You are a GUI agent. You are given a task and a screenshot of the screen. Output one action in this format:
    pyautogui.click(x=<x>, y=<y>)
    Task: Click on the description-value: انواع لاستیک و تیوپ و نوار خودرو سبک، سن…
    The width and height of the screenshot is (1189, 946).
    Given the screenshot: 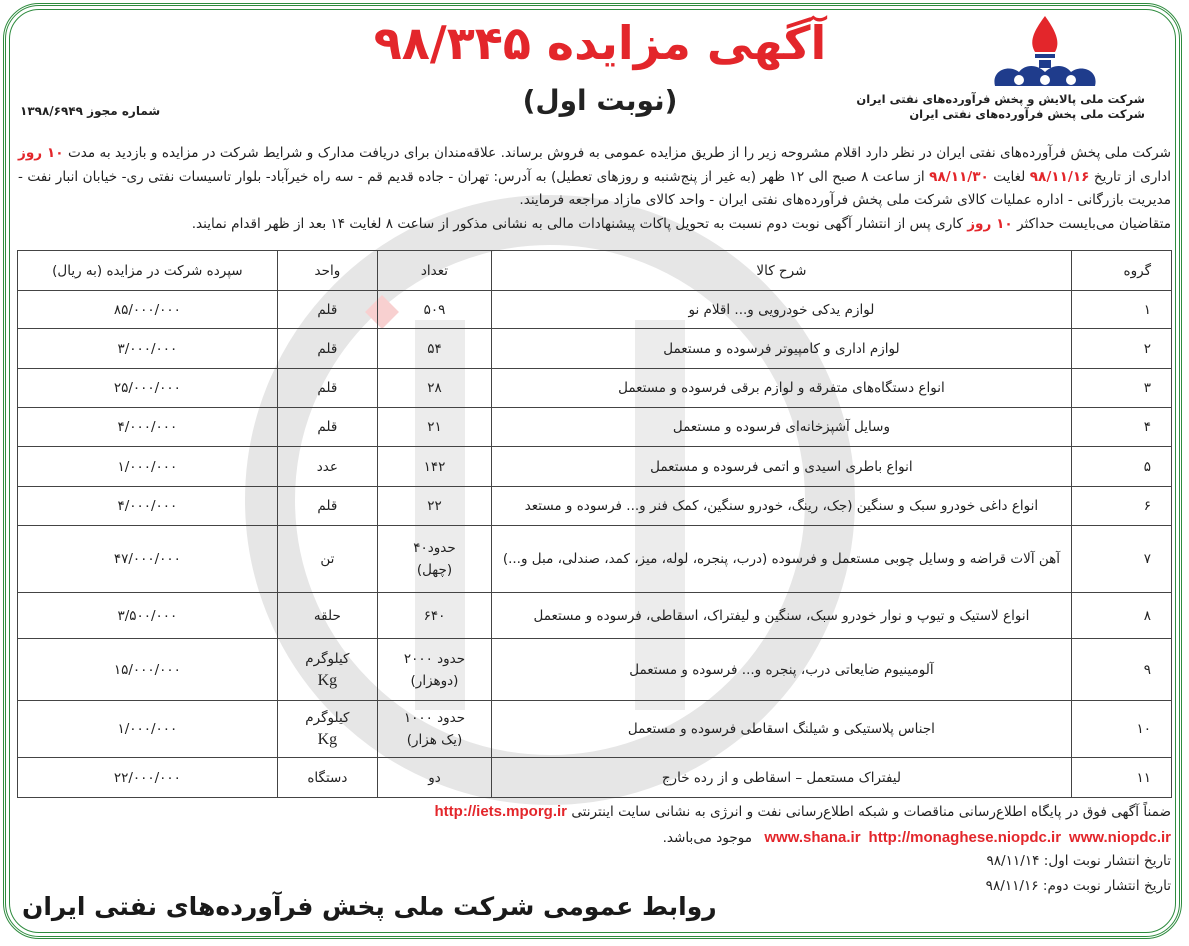 What is the action you would take?
    pyautogui.click(x=781, y=615)
    